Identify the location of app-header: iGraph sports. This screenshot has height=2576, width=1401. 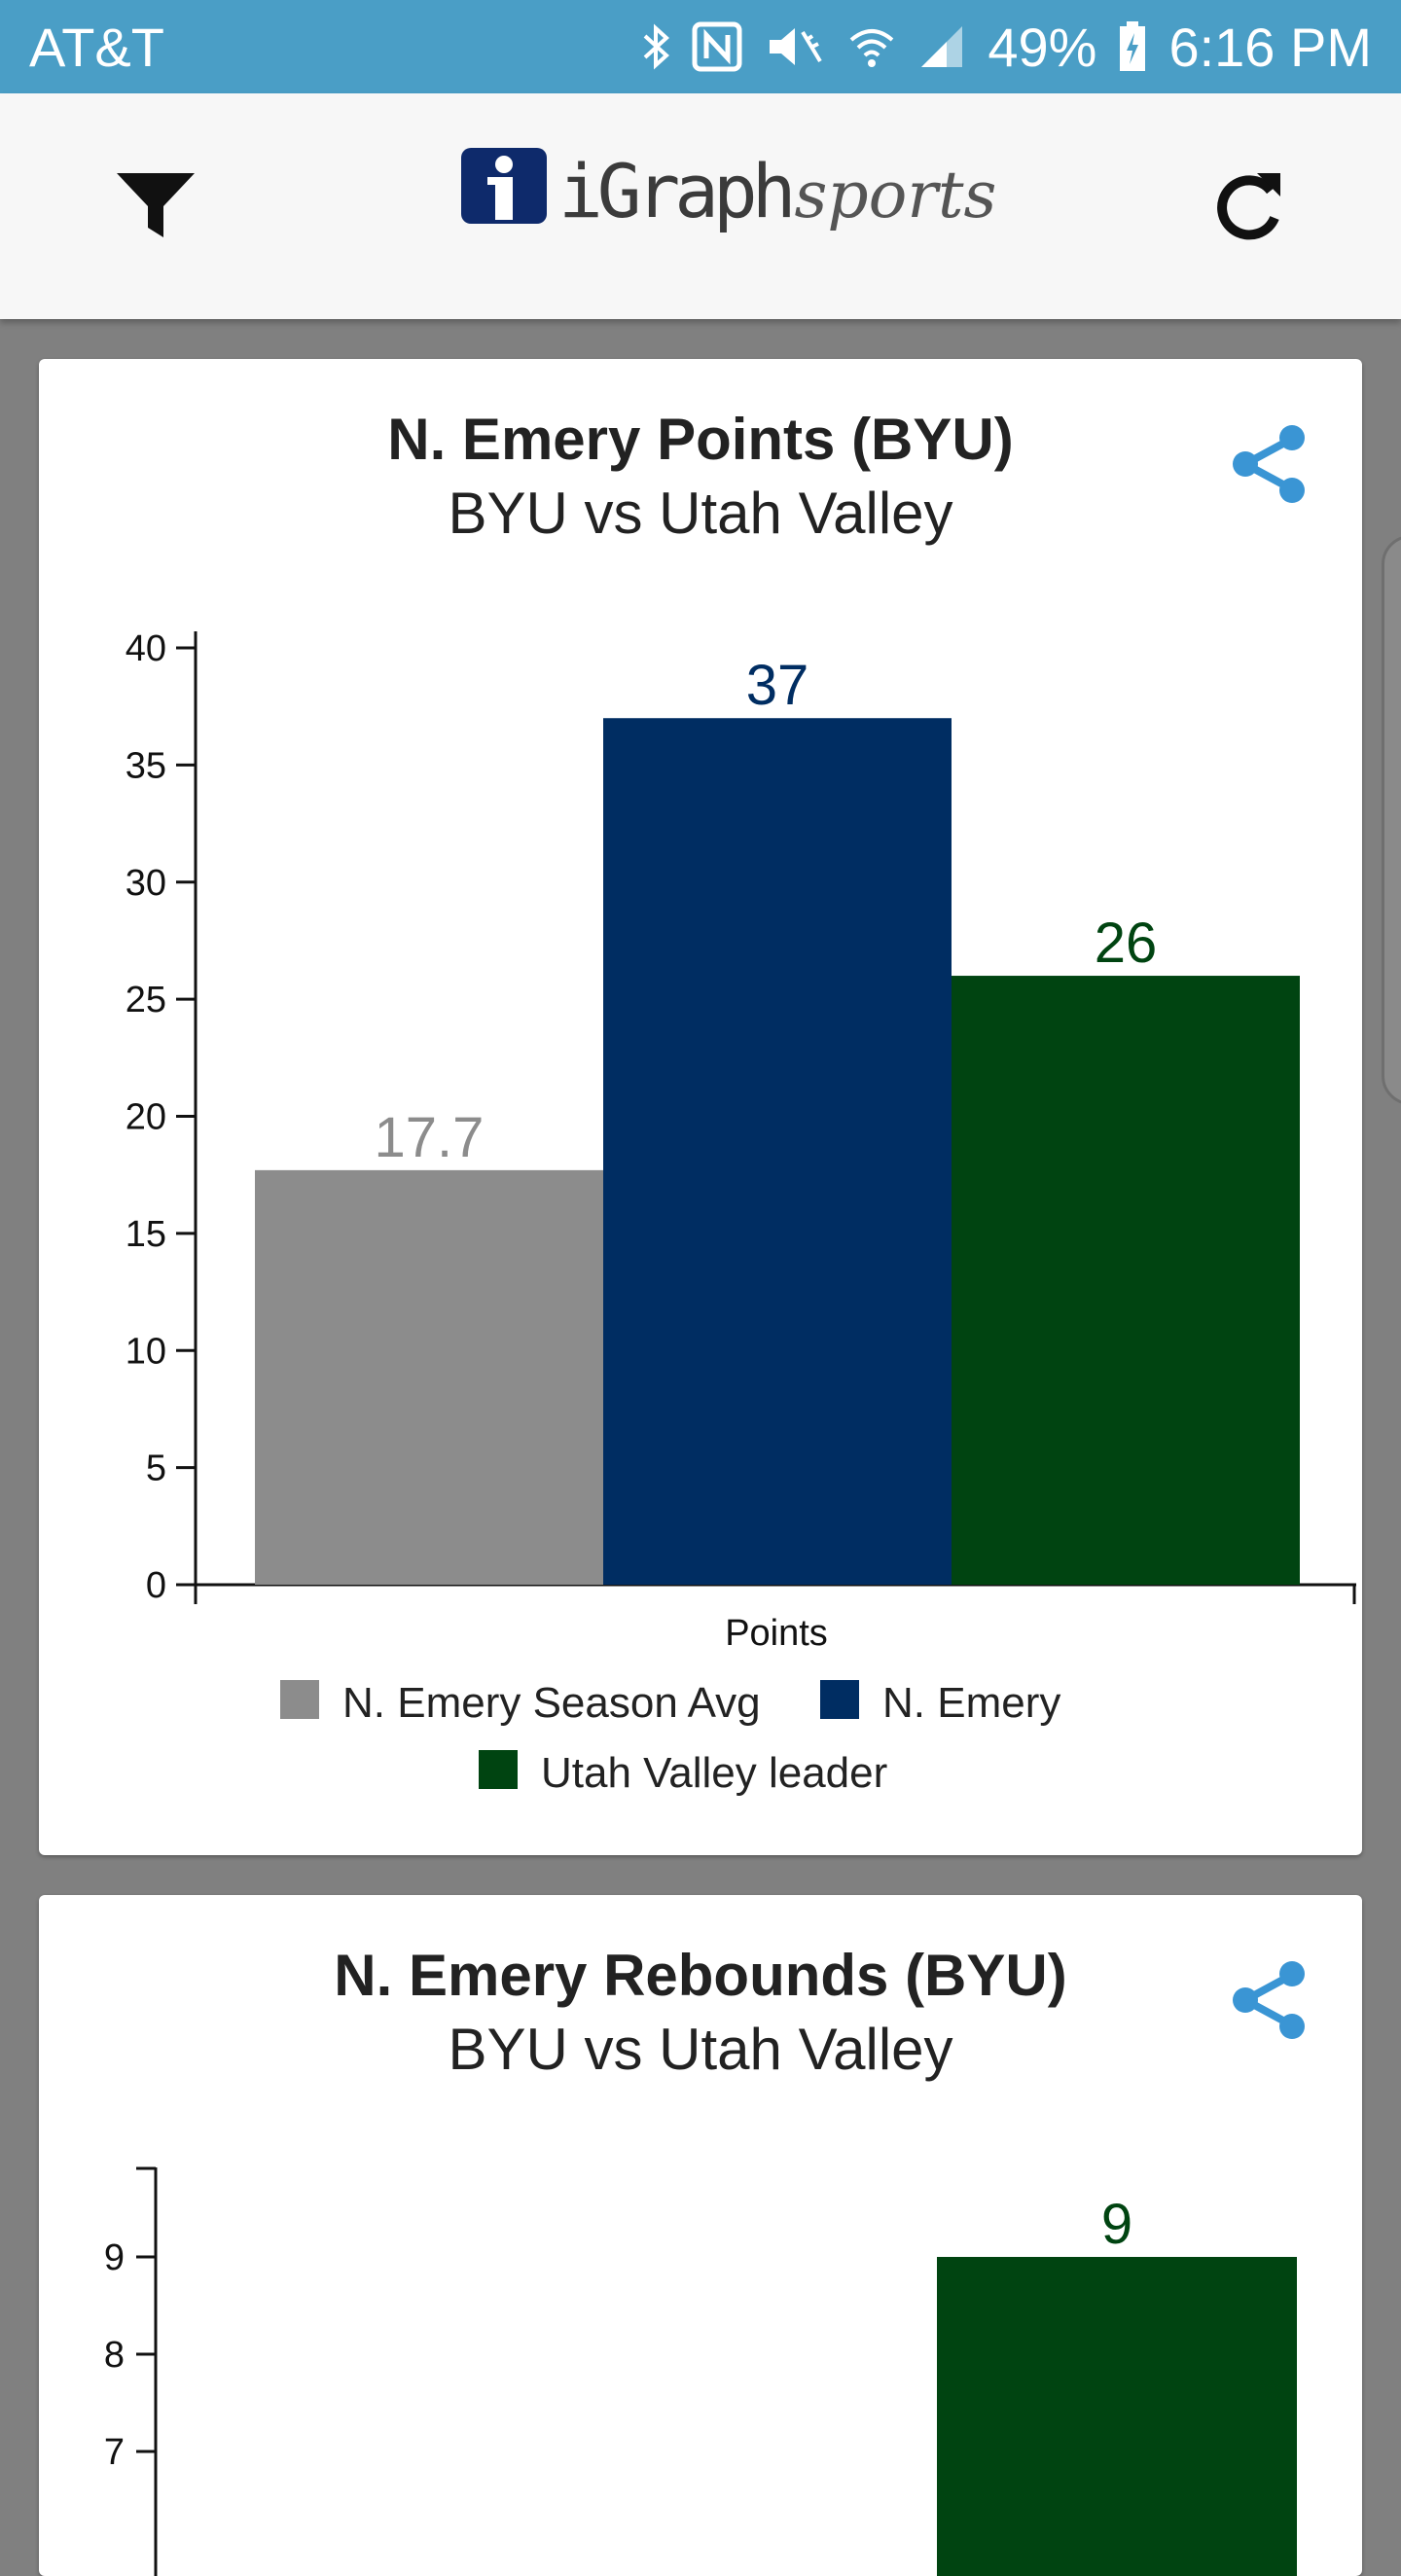
(700, 206).